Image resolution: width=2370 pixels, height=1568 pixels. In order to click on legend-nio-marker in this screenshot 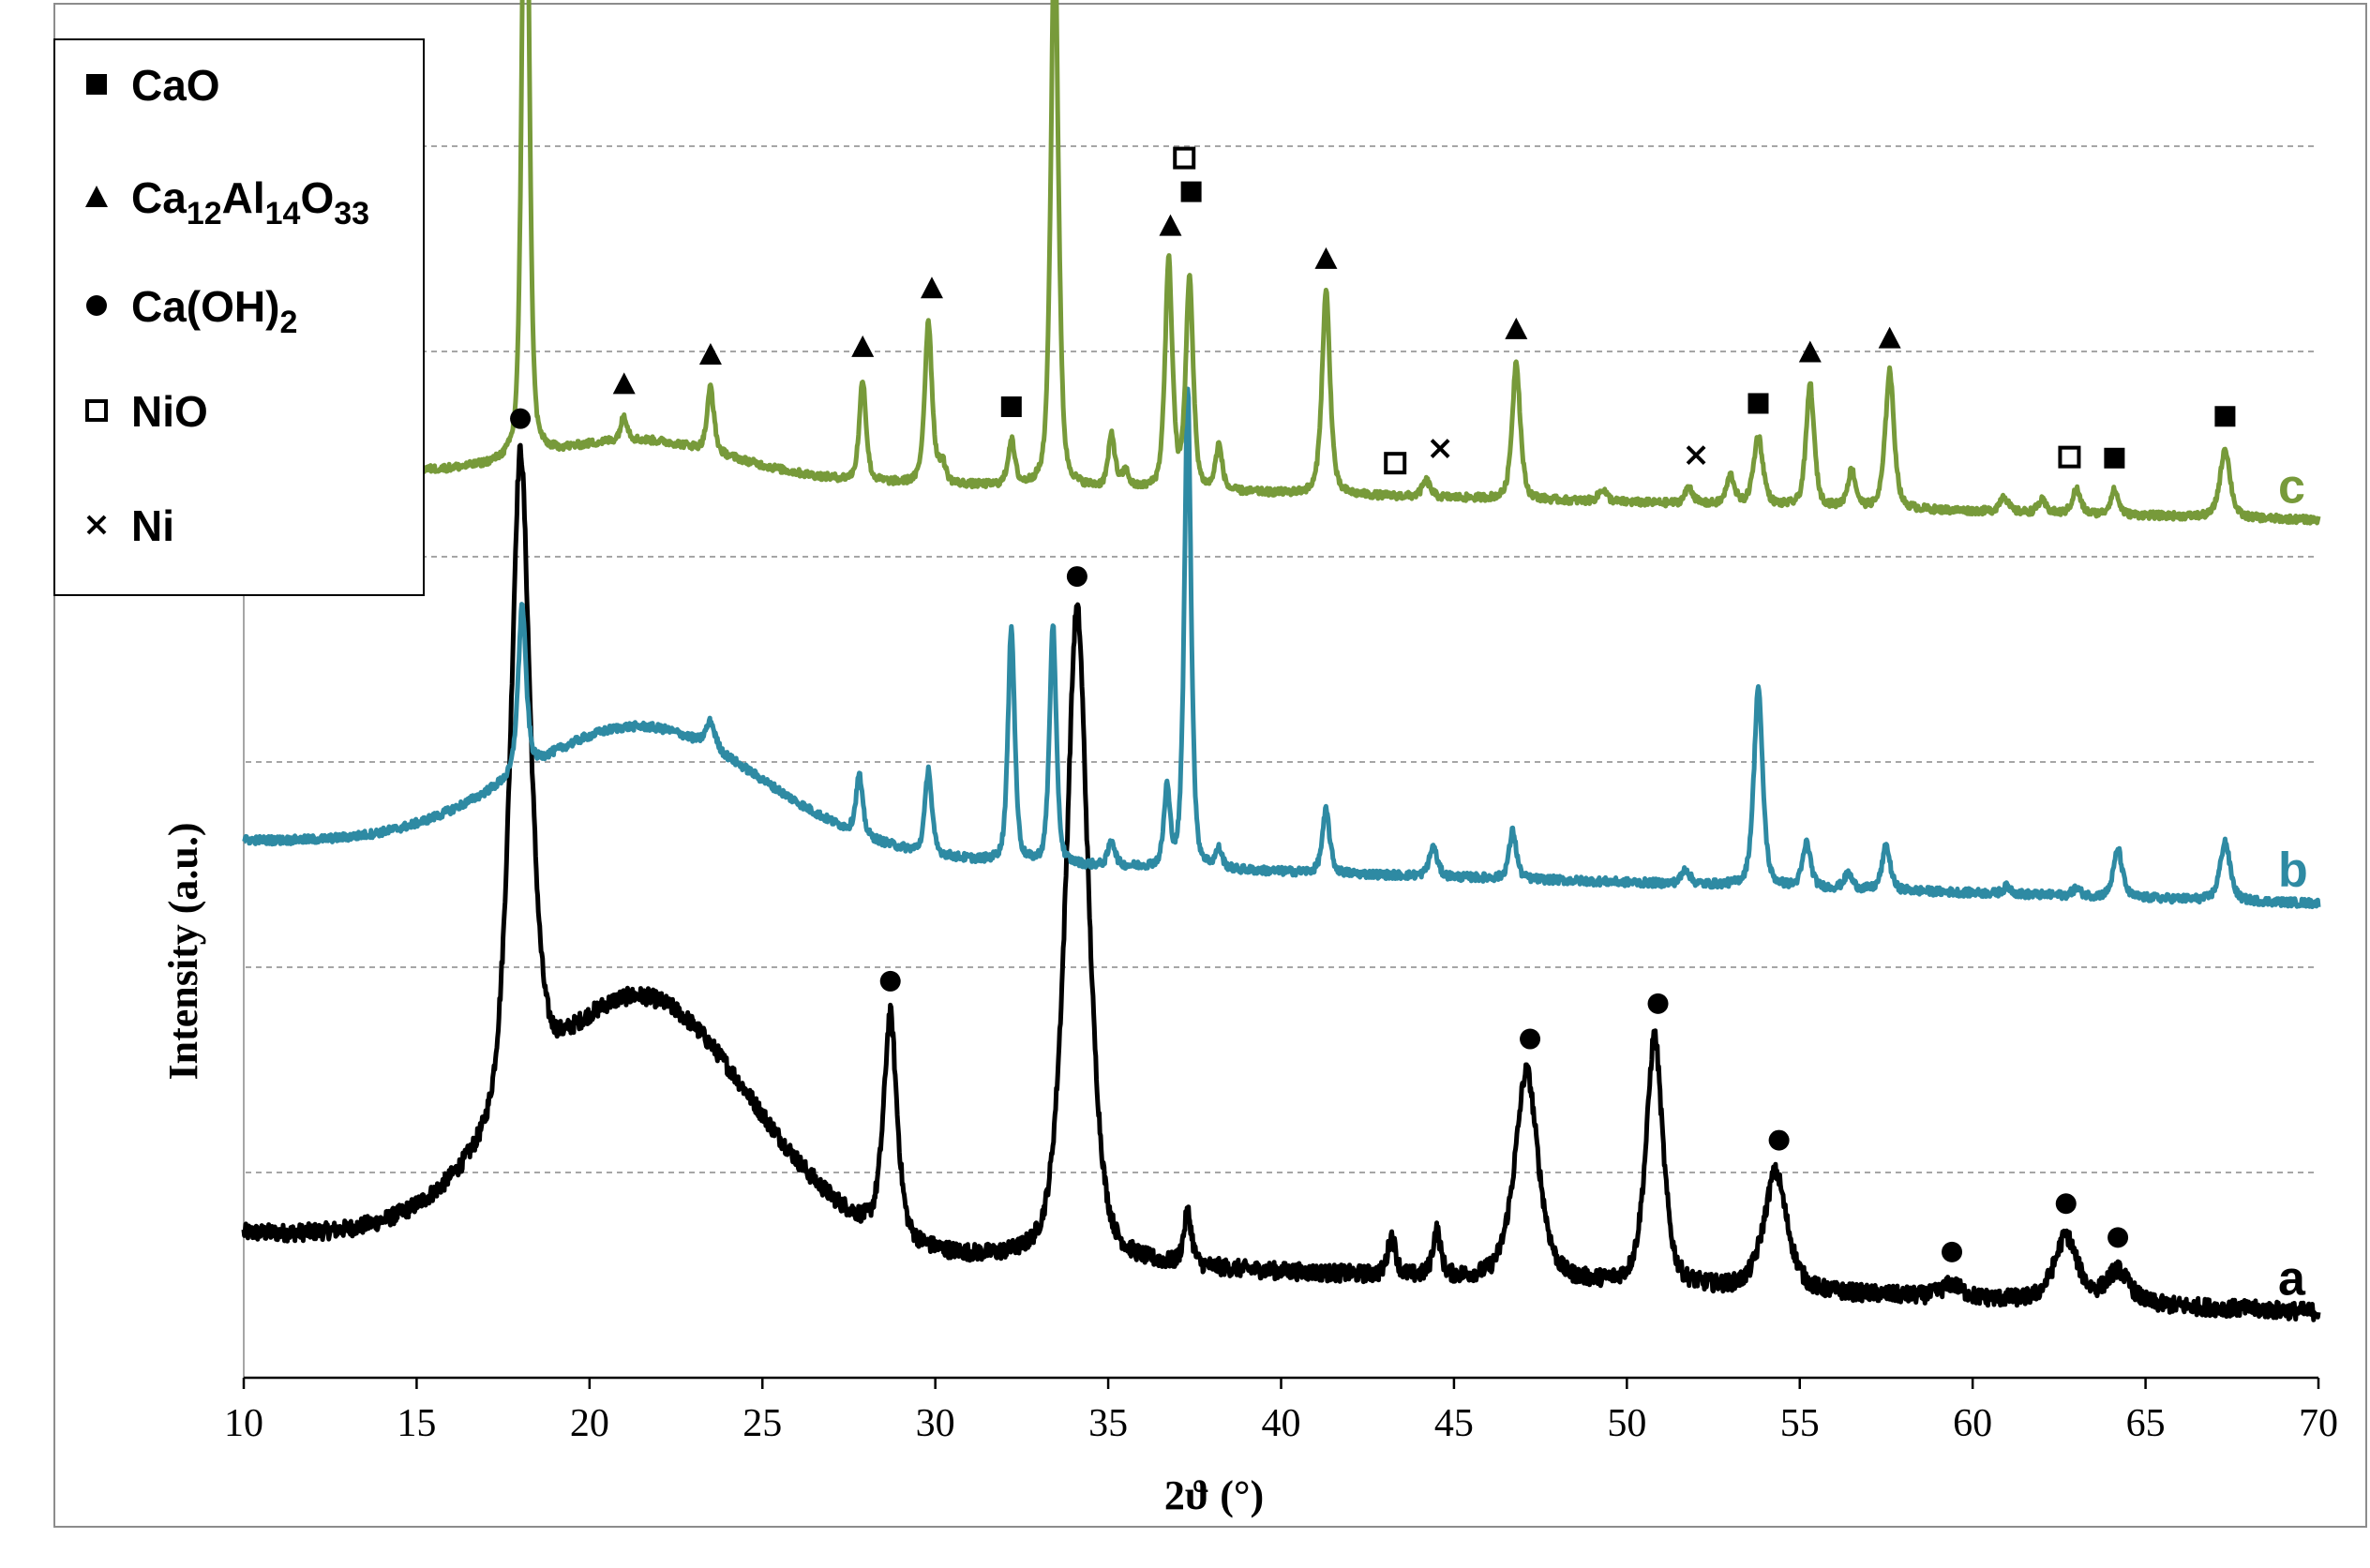, I will do `click(96, 411)`.